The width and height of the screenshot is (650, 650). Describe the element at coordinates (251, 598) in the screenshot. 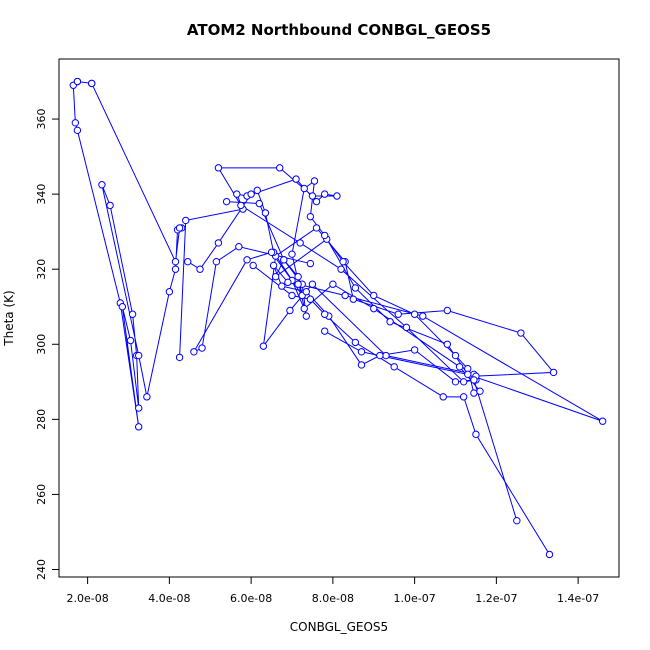

I see `x-tick-label: 6.0e-08` at that location.